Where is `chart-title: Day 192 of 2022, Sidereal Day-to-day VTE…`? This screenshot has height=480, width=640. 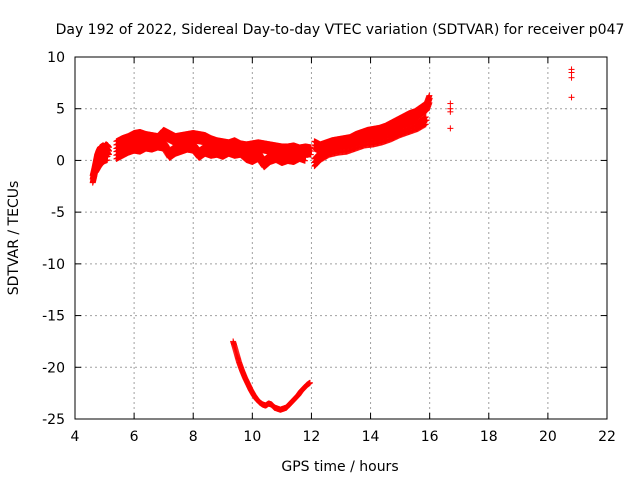
chart-title: Day 192 of 2022, Sidereal Day-to-day VTE… is located at coordinates (340, 30).